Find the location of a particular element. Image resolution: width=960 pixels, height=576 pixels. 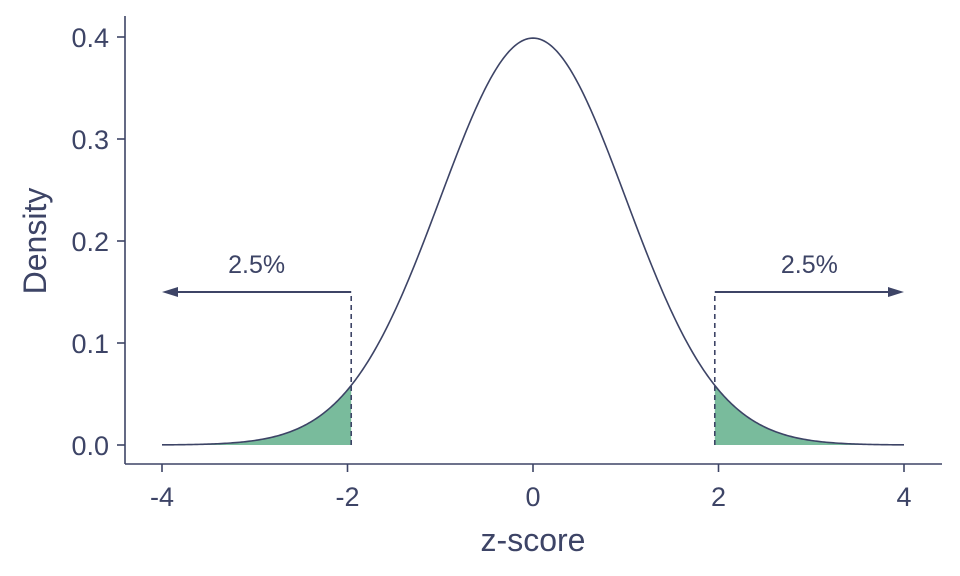

left-tail-percent-label: 2.5% is located at coordinates (256, 265).